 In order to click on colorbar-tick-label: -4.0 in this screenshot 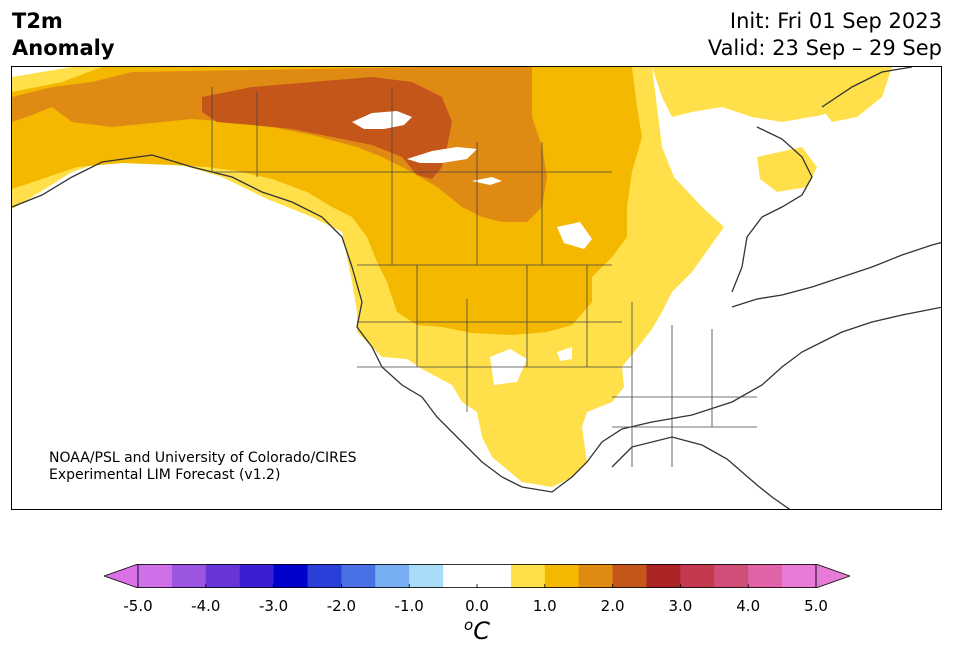, I will do `click(206, 606)`.